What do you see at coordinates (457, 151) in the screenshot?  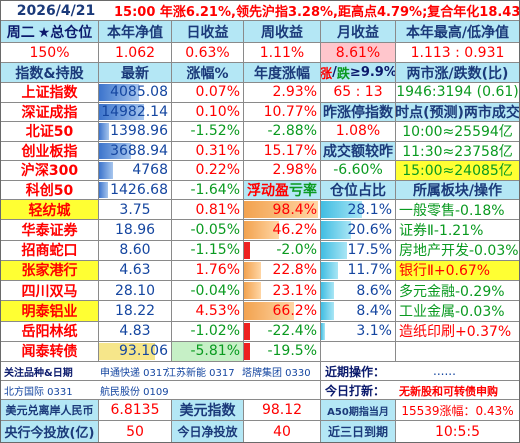 I see `market-info: 11:30≈23758亿` at bounding box center [457, 151].